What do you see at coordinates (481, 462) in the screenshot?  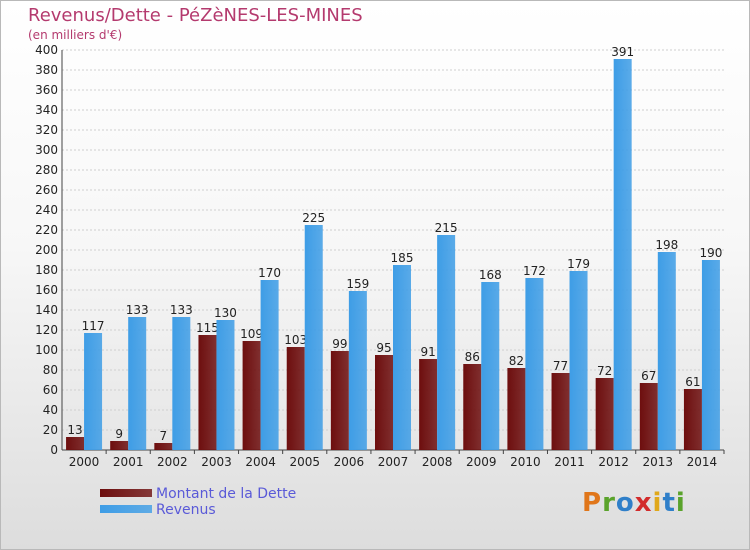 I see `x-tick-label: 2009` at bounding box center [481, 462].